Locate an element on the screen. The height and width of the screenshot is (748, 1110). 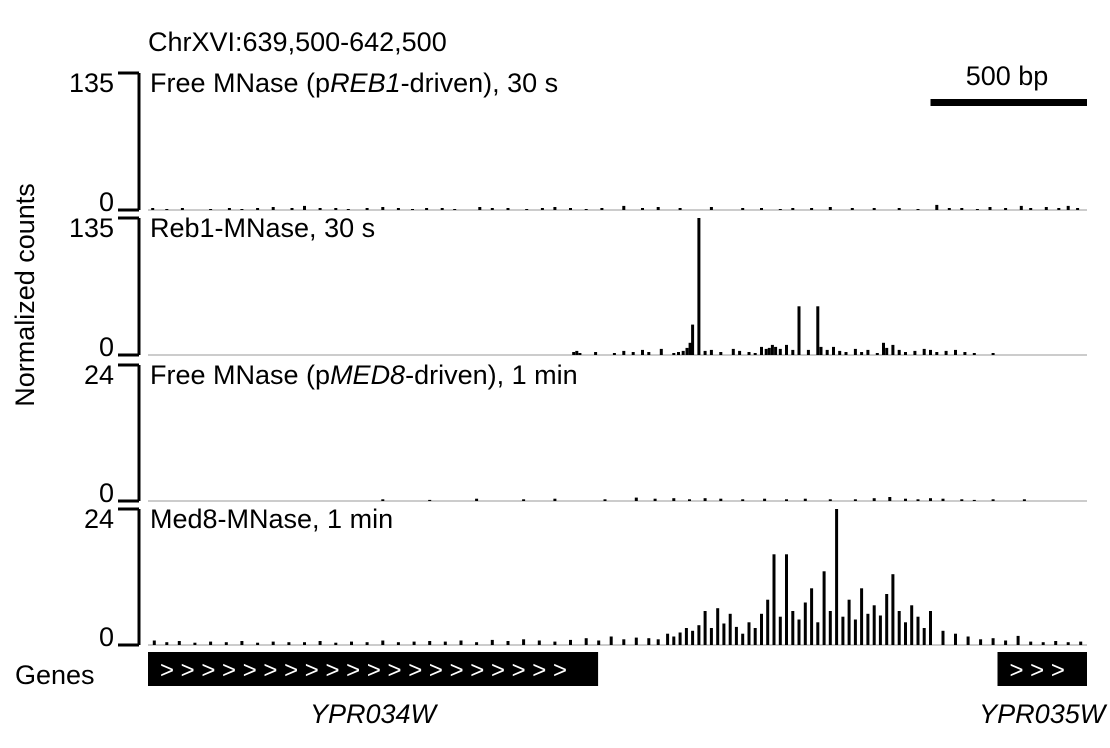
scale-bar-label: 500 bp is located at coordinates (1007, 76).